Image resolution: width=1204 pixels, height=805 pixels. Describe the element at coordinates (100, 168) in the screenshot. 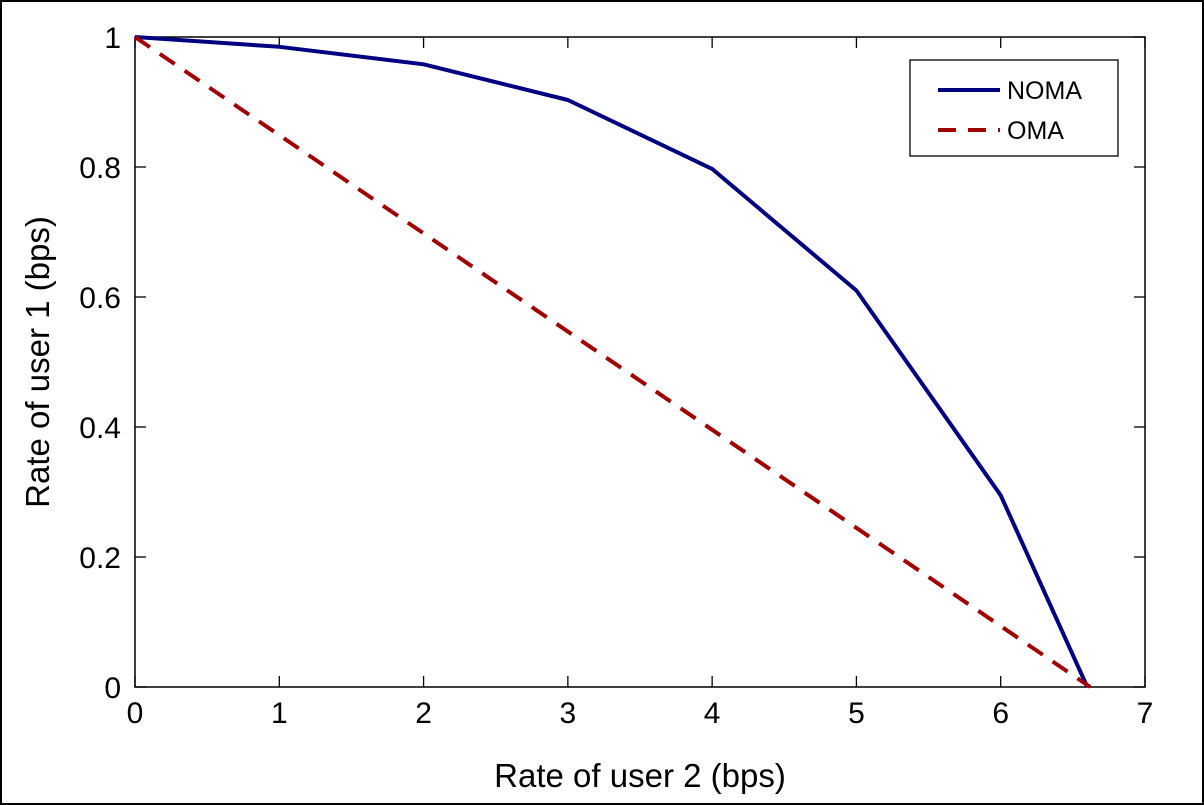

I see `y-tick-label: 0.8` at that location.